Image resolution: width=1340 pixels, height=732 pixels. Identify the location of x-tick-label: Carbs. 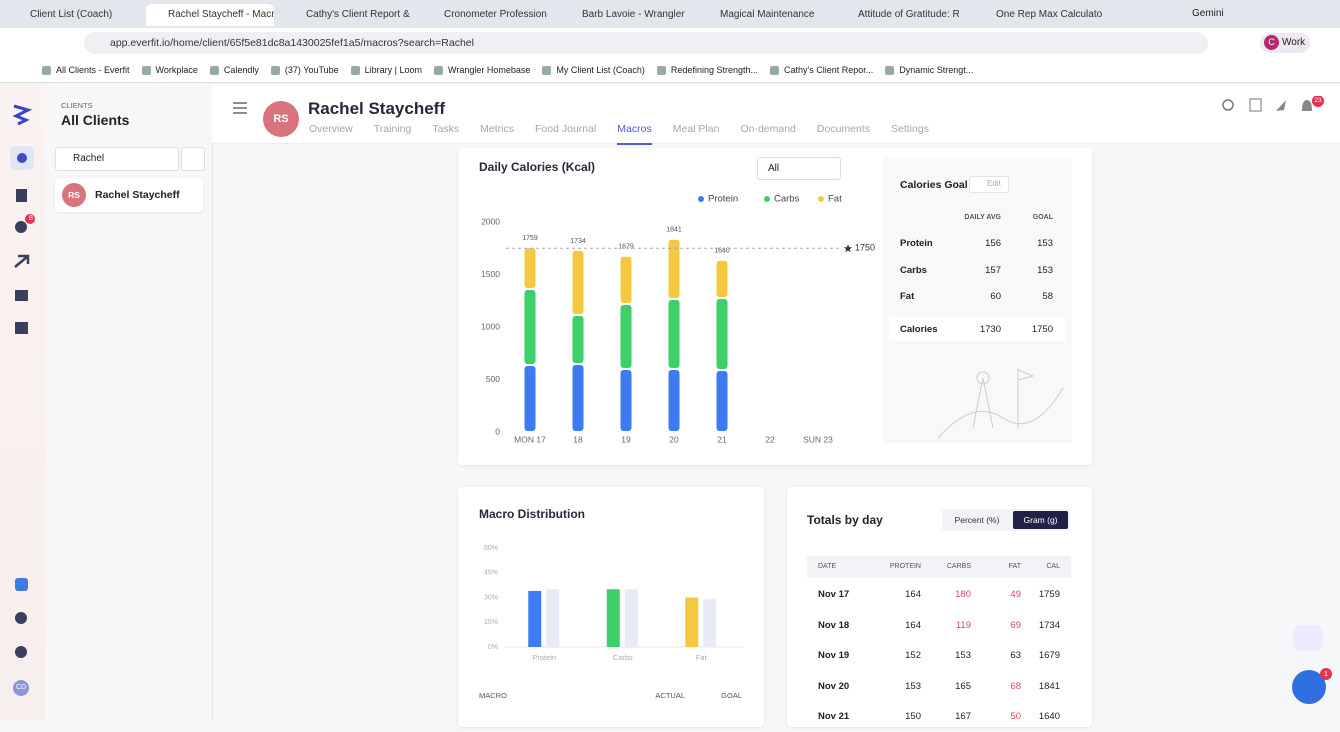
(623, 657).